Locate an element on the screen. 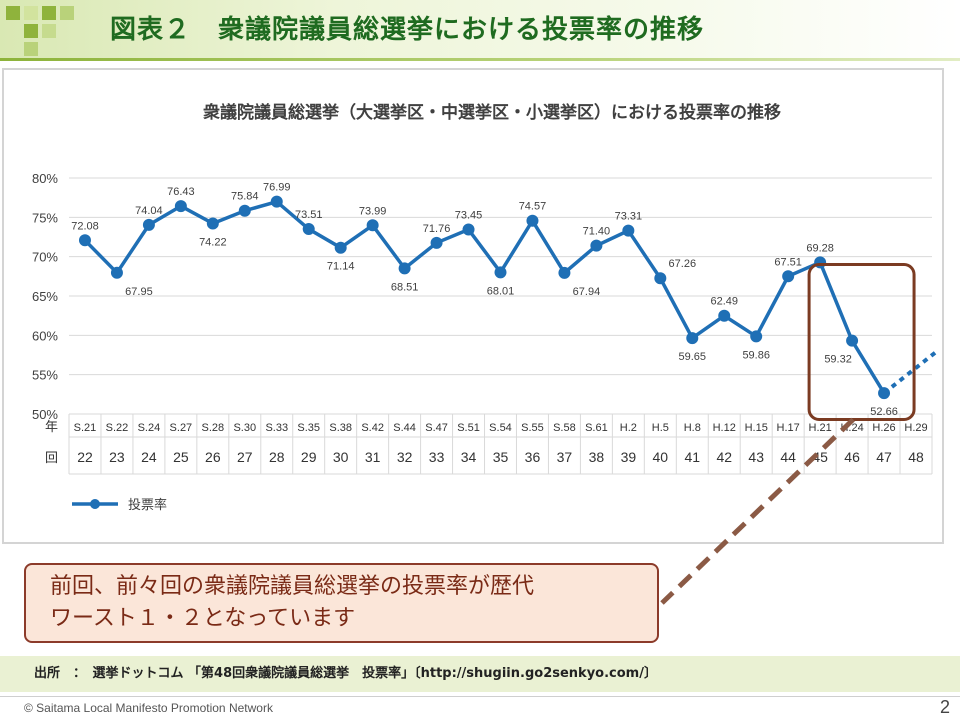 This screenshot has height=721, width=960. x-tick-label-round: 36 is located at coordinates (533, 457).